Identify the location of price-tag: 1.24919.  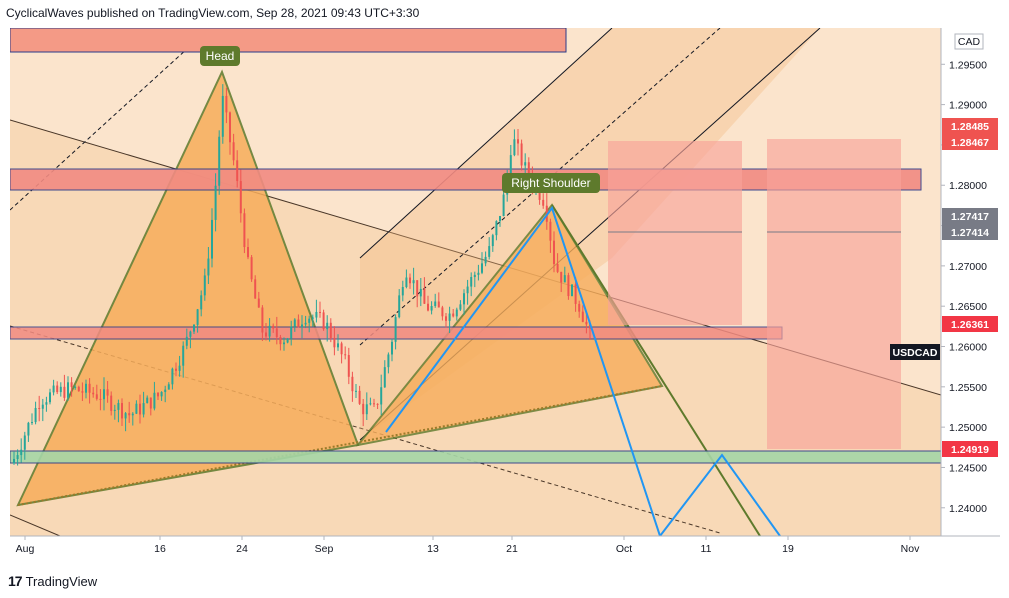
(970, 449).